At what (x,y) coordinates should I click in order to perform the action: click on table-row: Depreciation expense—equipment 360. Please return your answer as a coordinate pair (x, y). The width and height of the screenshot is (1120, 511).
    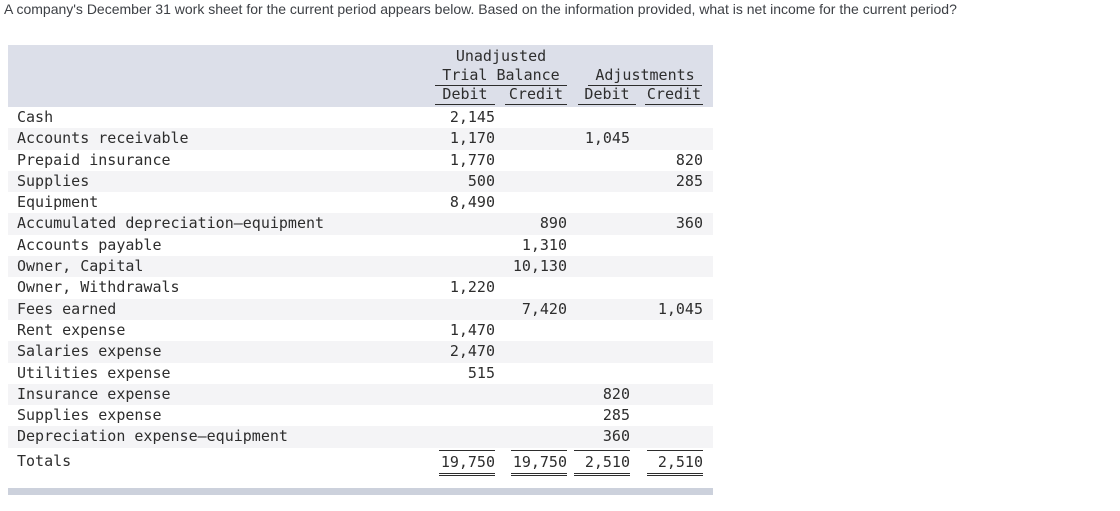
    Looking at the image, I should click on (360, 437).